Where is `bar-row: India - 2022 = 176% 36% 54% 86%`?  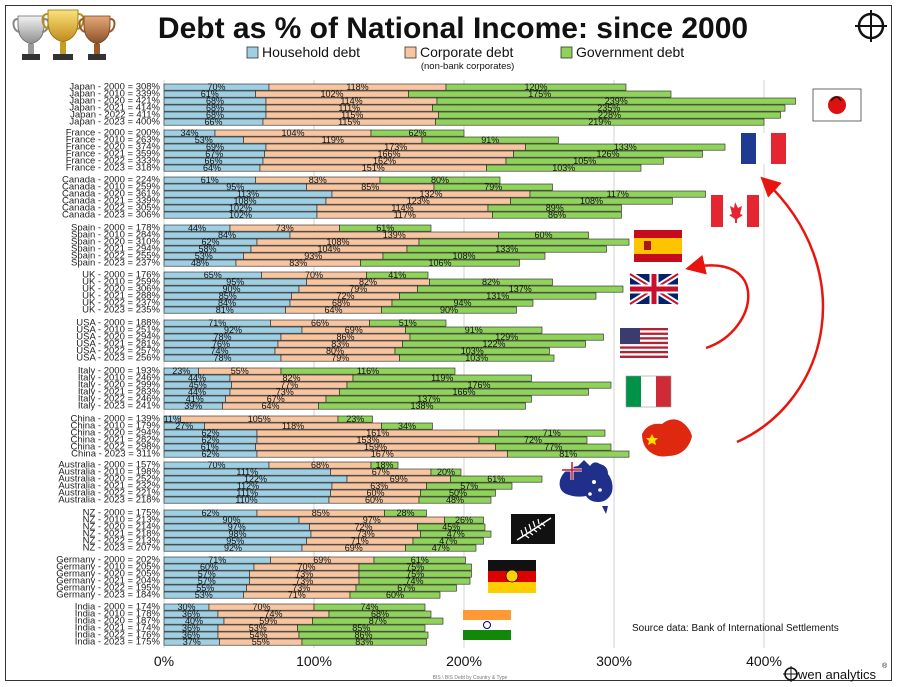
bar-row: India - 2022 = 176% 36% 54% 86% is located at coordinates (252, 635).